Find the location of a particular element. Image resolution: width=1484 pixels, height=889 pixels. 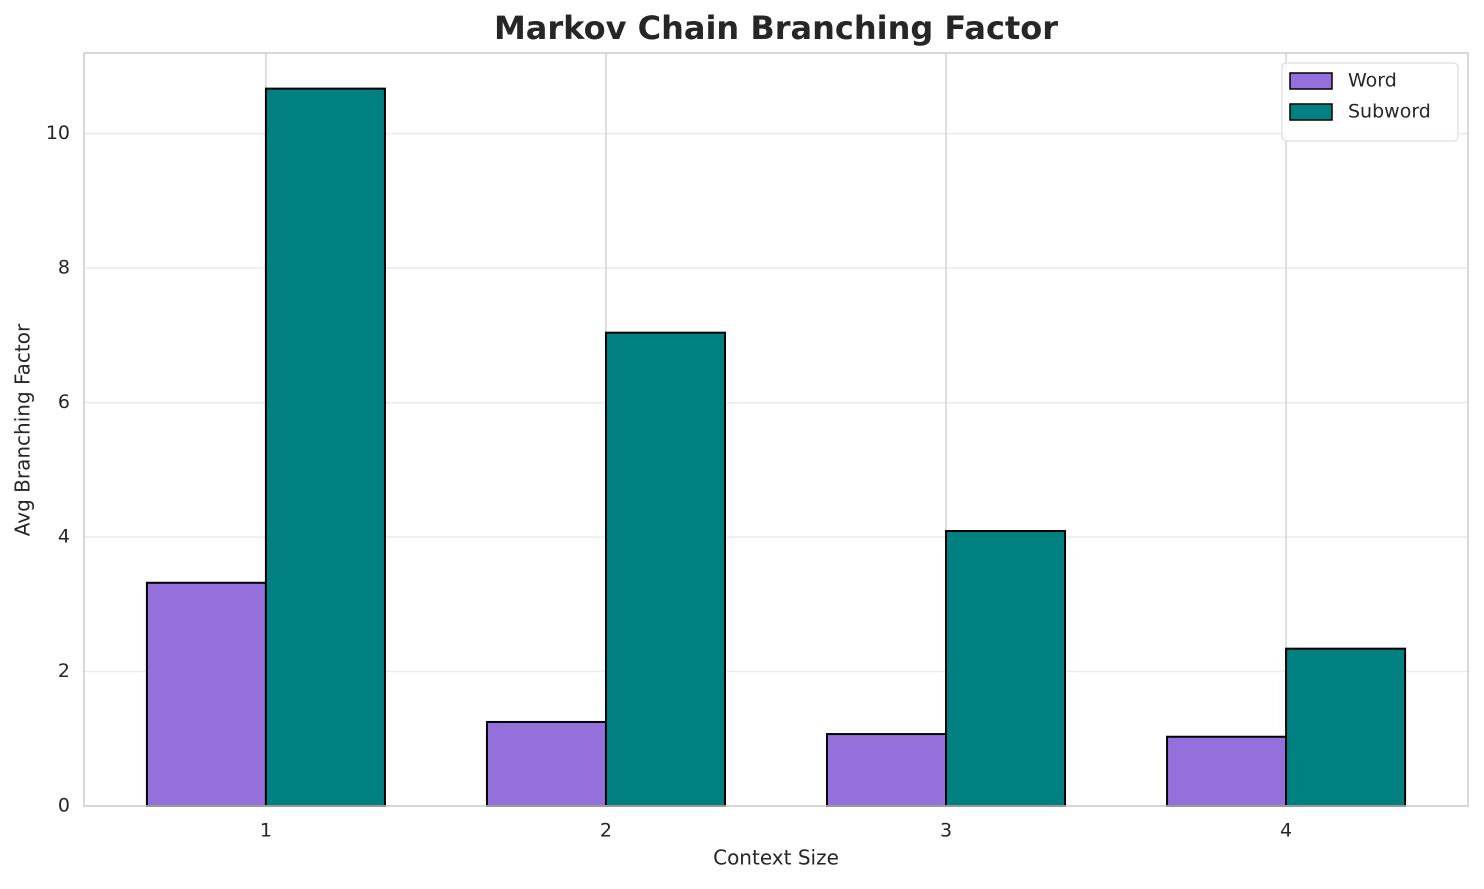

y-tick-label: 4 is located at coordinates (64, 537).